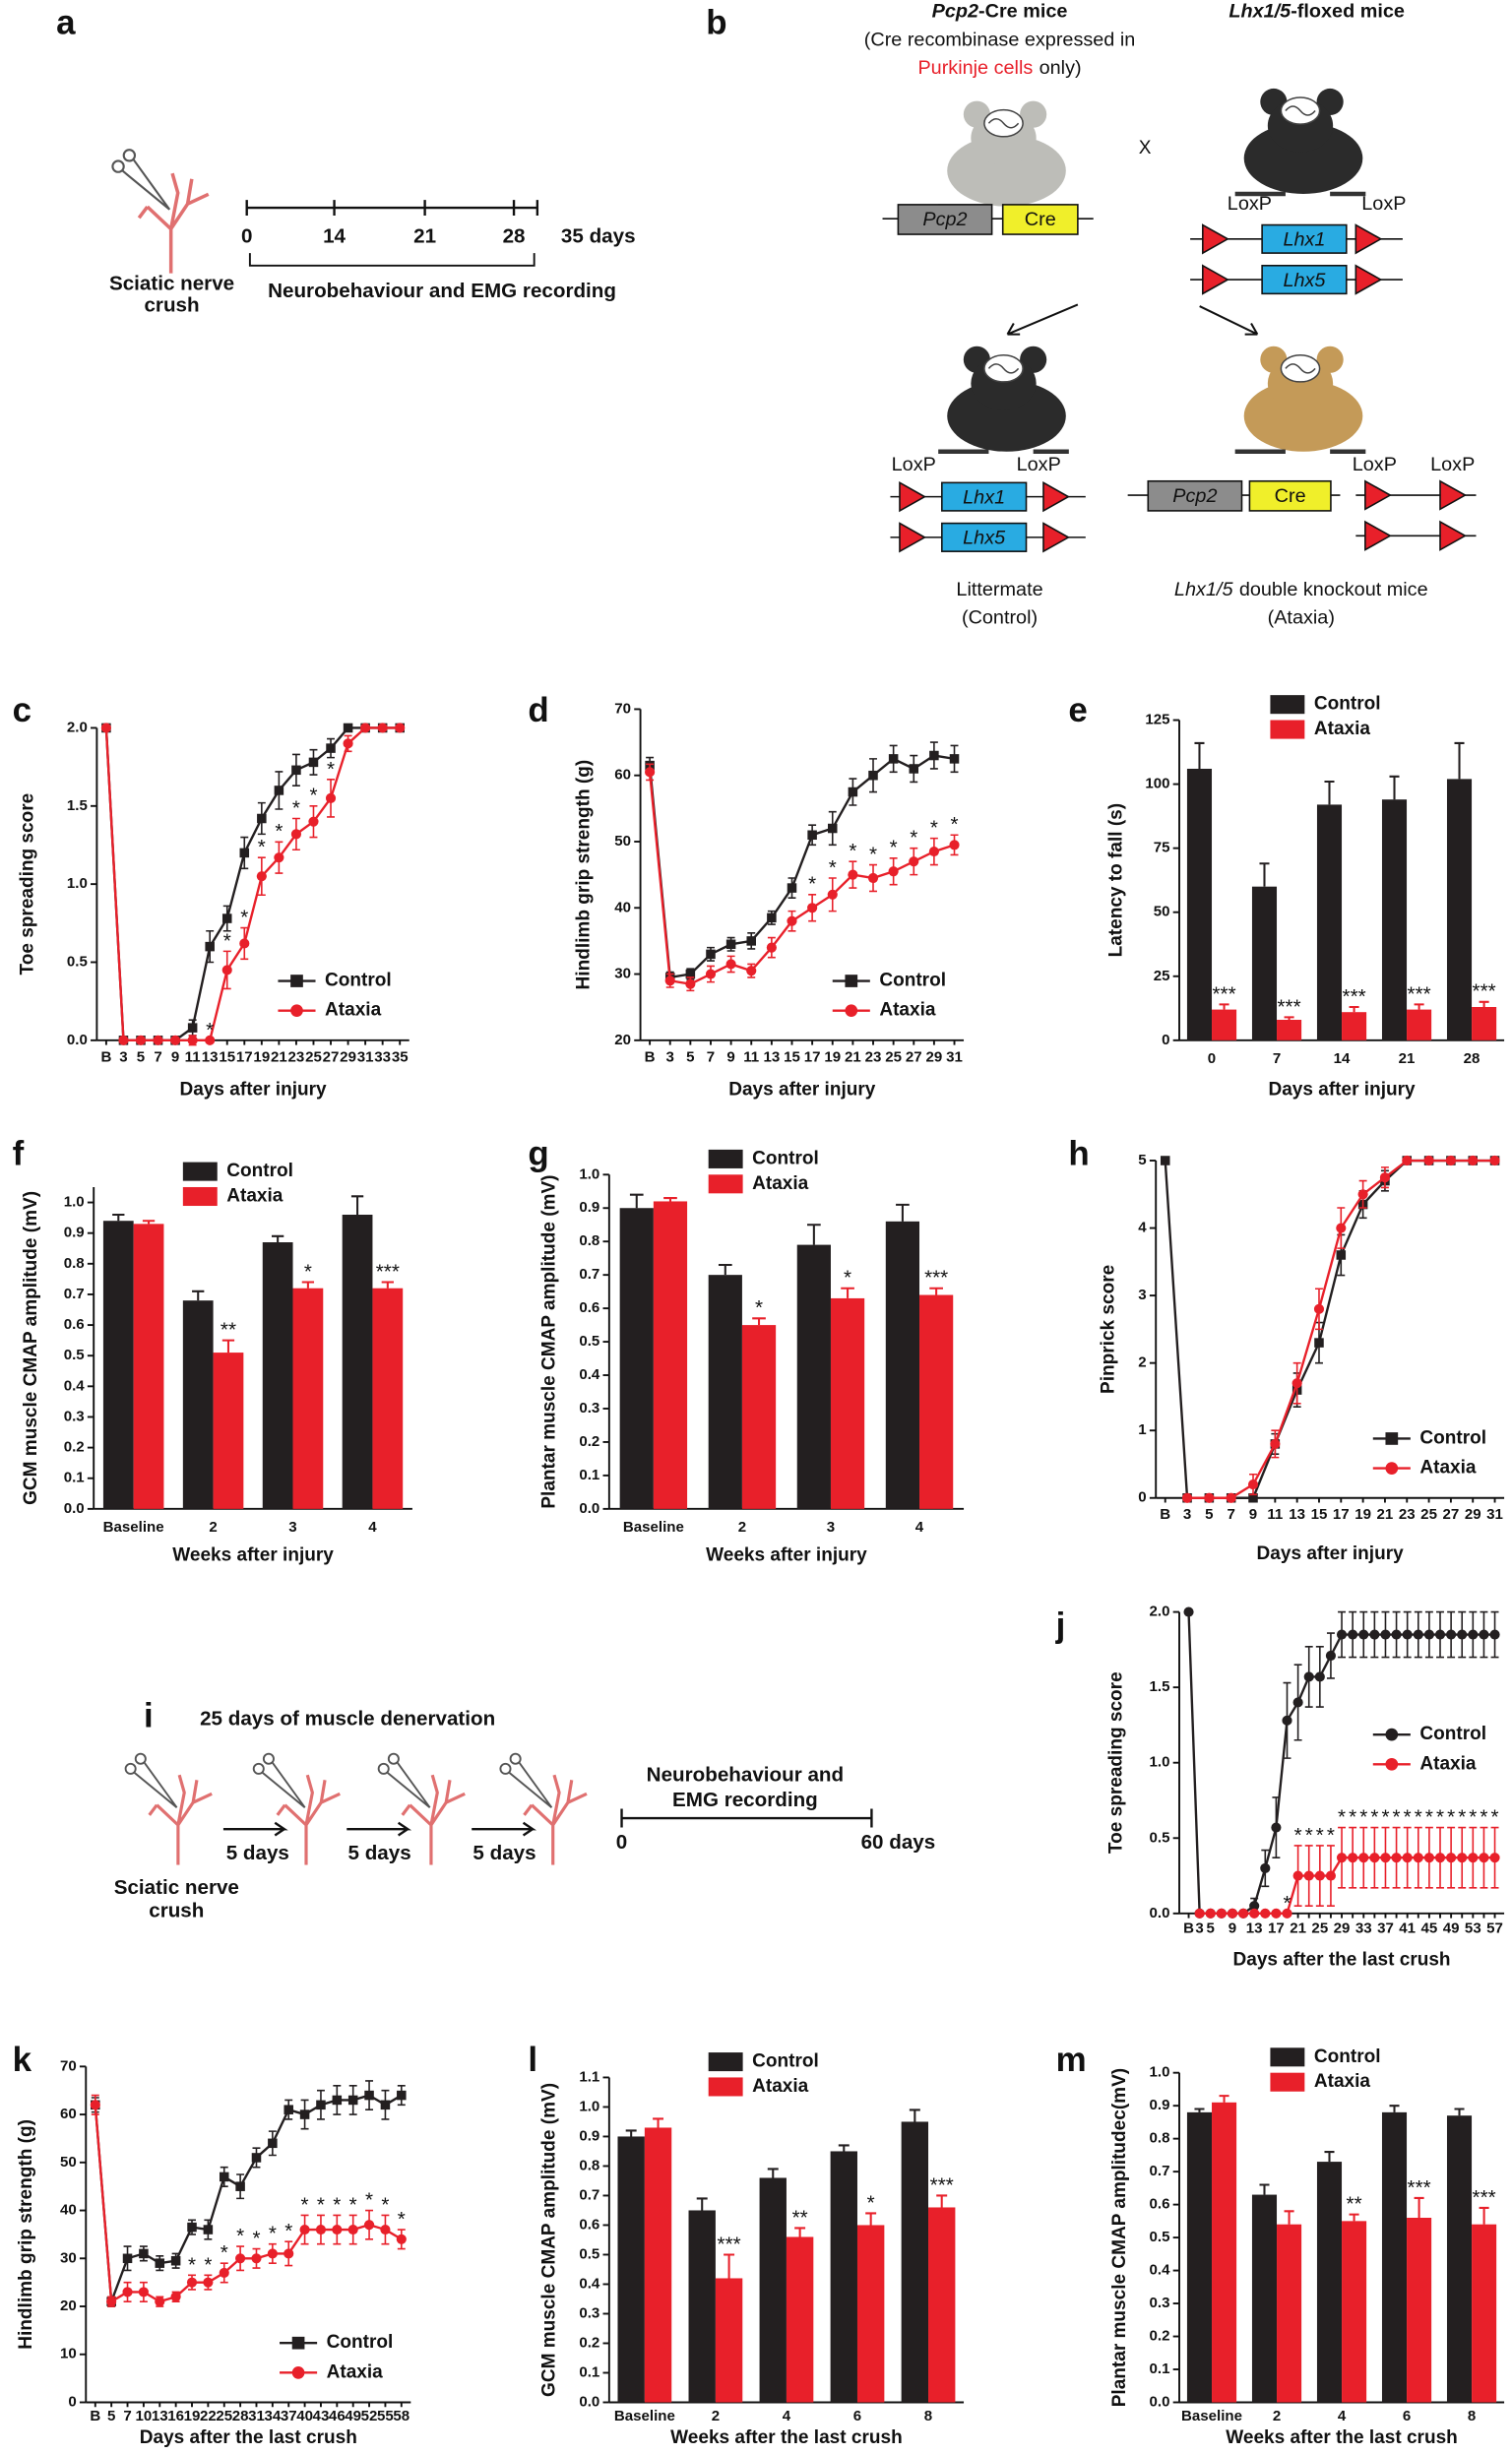  What do you see at coordinates (583, 875) in the screenshot?
I see `y-axis-label: Hindlimb grip strength (g)` at bounding box center [583, 875].